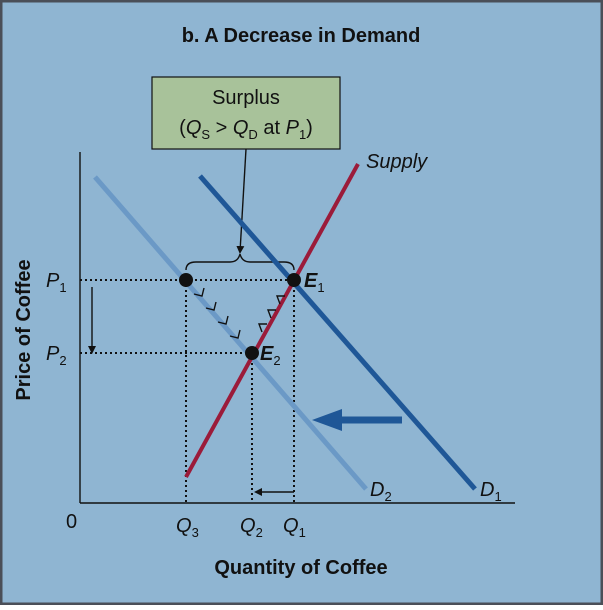  I want to click on e2-label: E2, so click(270, 355).